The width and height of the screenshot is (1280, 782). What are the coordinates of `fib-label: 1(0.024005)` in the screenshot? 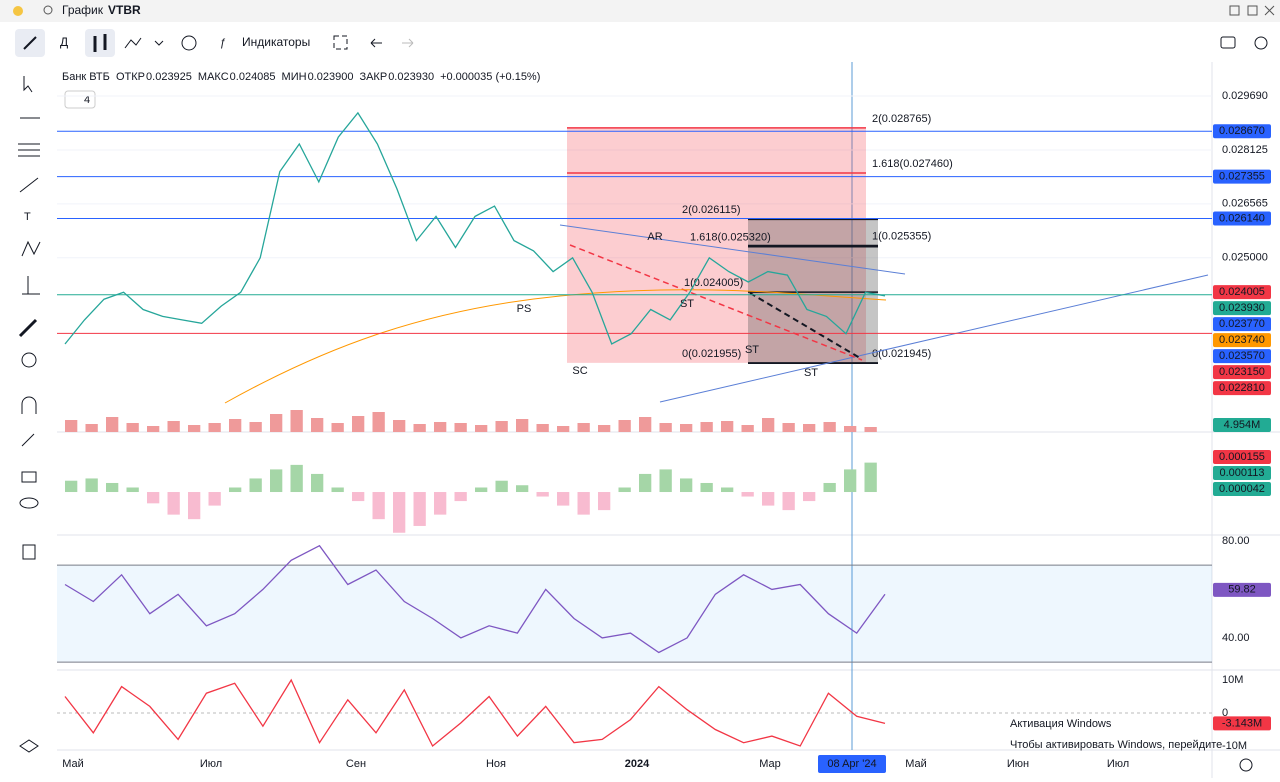 It's located at (713, 283).